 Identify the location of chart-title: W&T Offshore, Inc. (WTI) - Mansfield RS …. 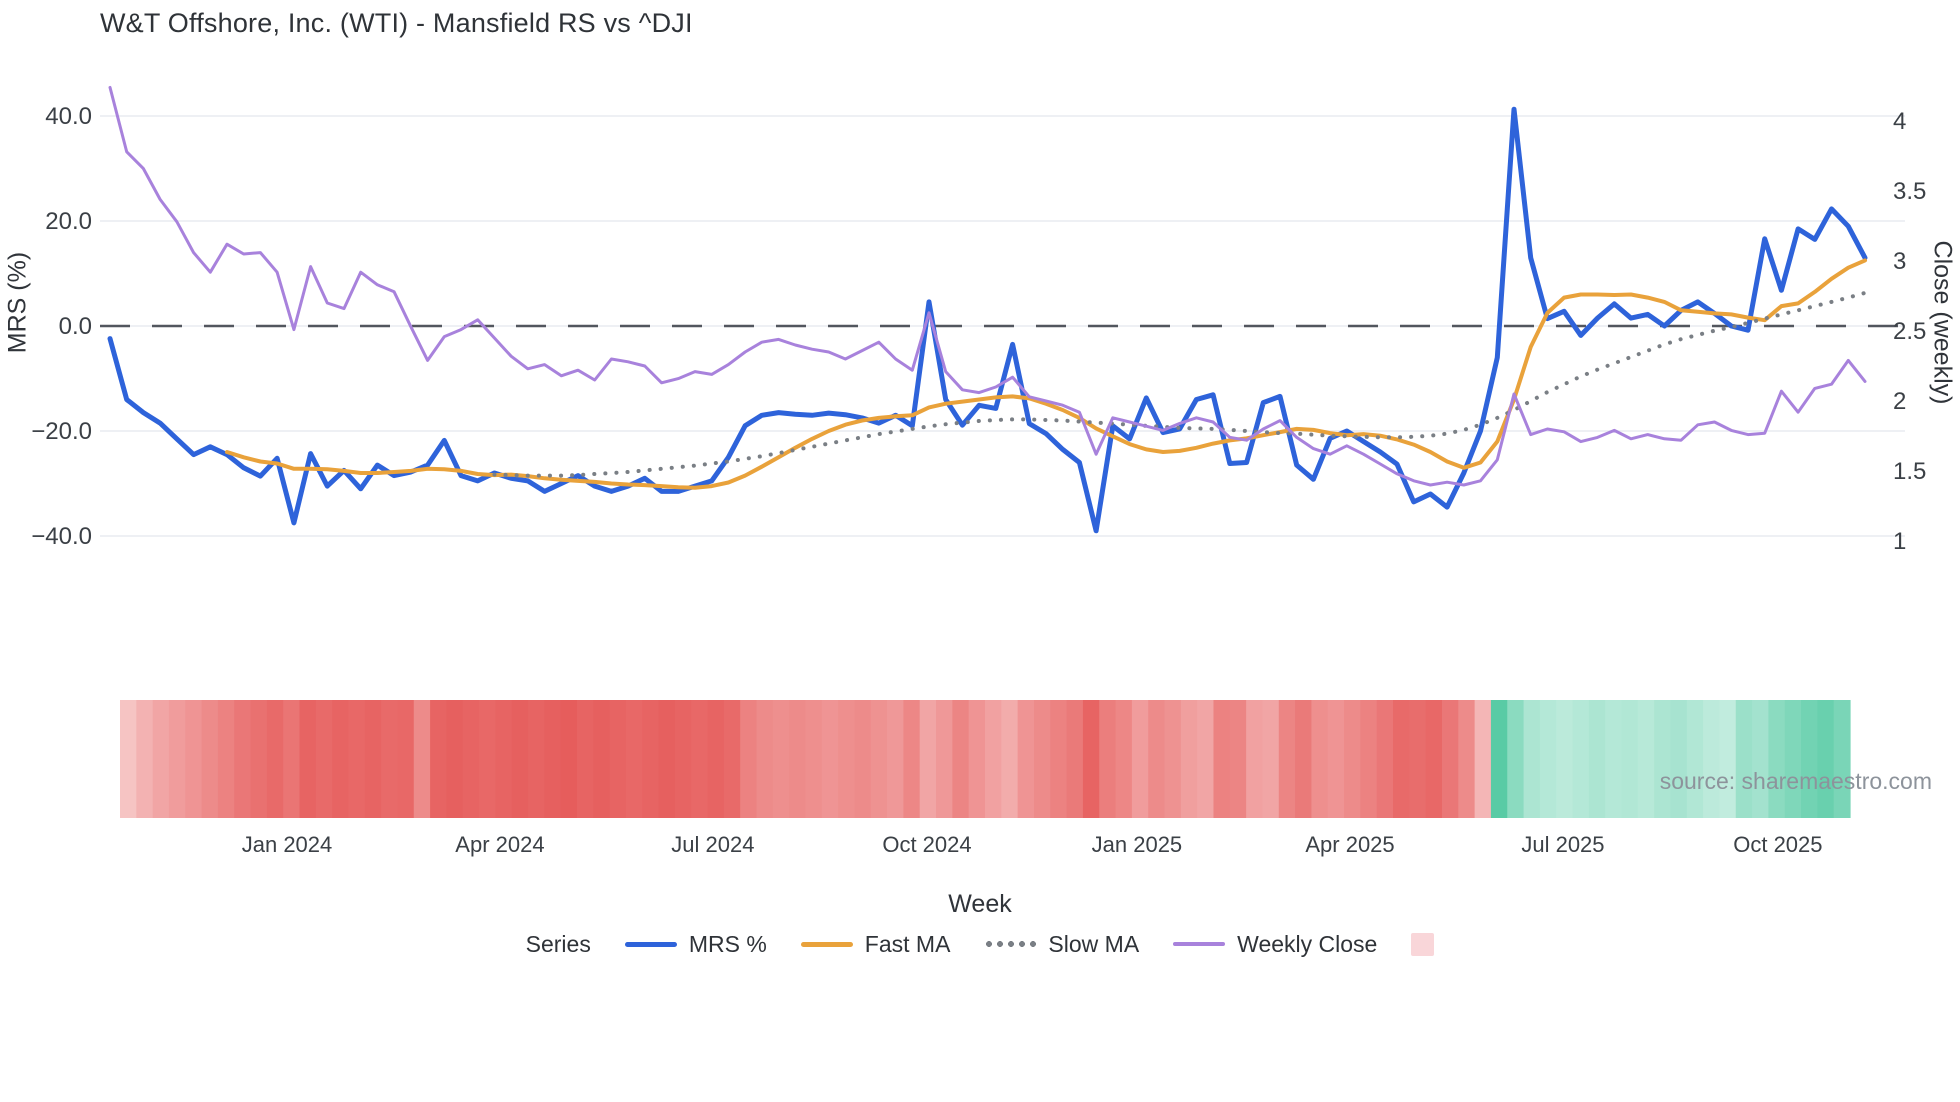
(396, 23).